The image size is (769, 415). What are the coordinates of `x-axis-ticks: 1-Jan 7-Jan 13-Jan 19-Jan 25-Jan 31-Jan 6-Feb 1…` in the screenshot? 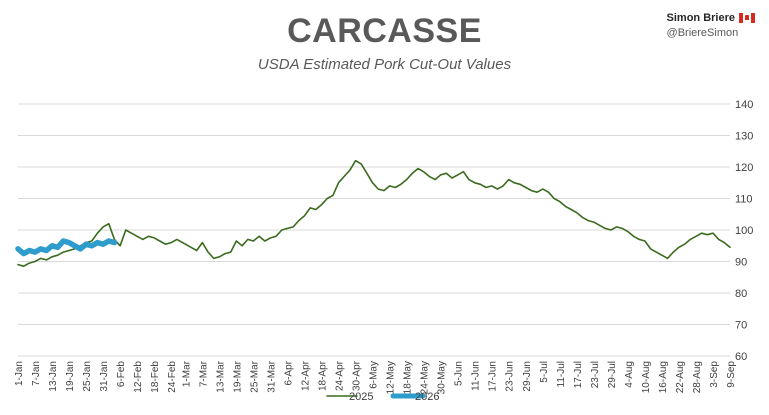 It's located at (375, 377).